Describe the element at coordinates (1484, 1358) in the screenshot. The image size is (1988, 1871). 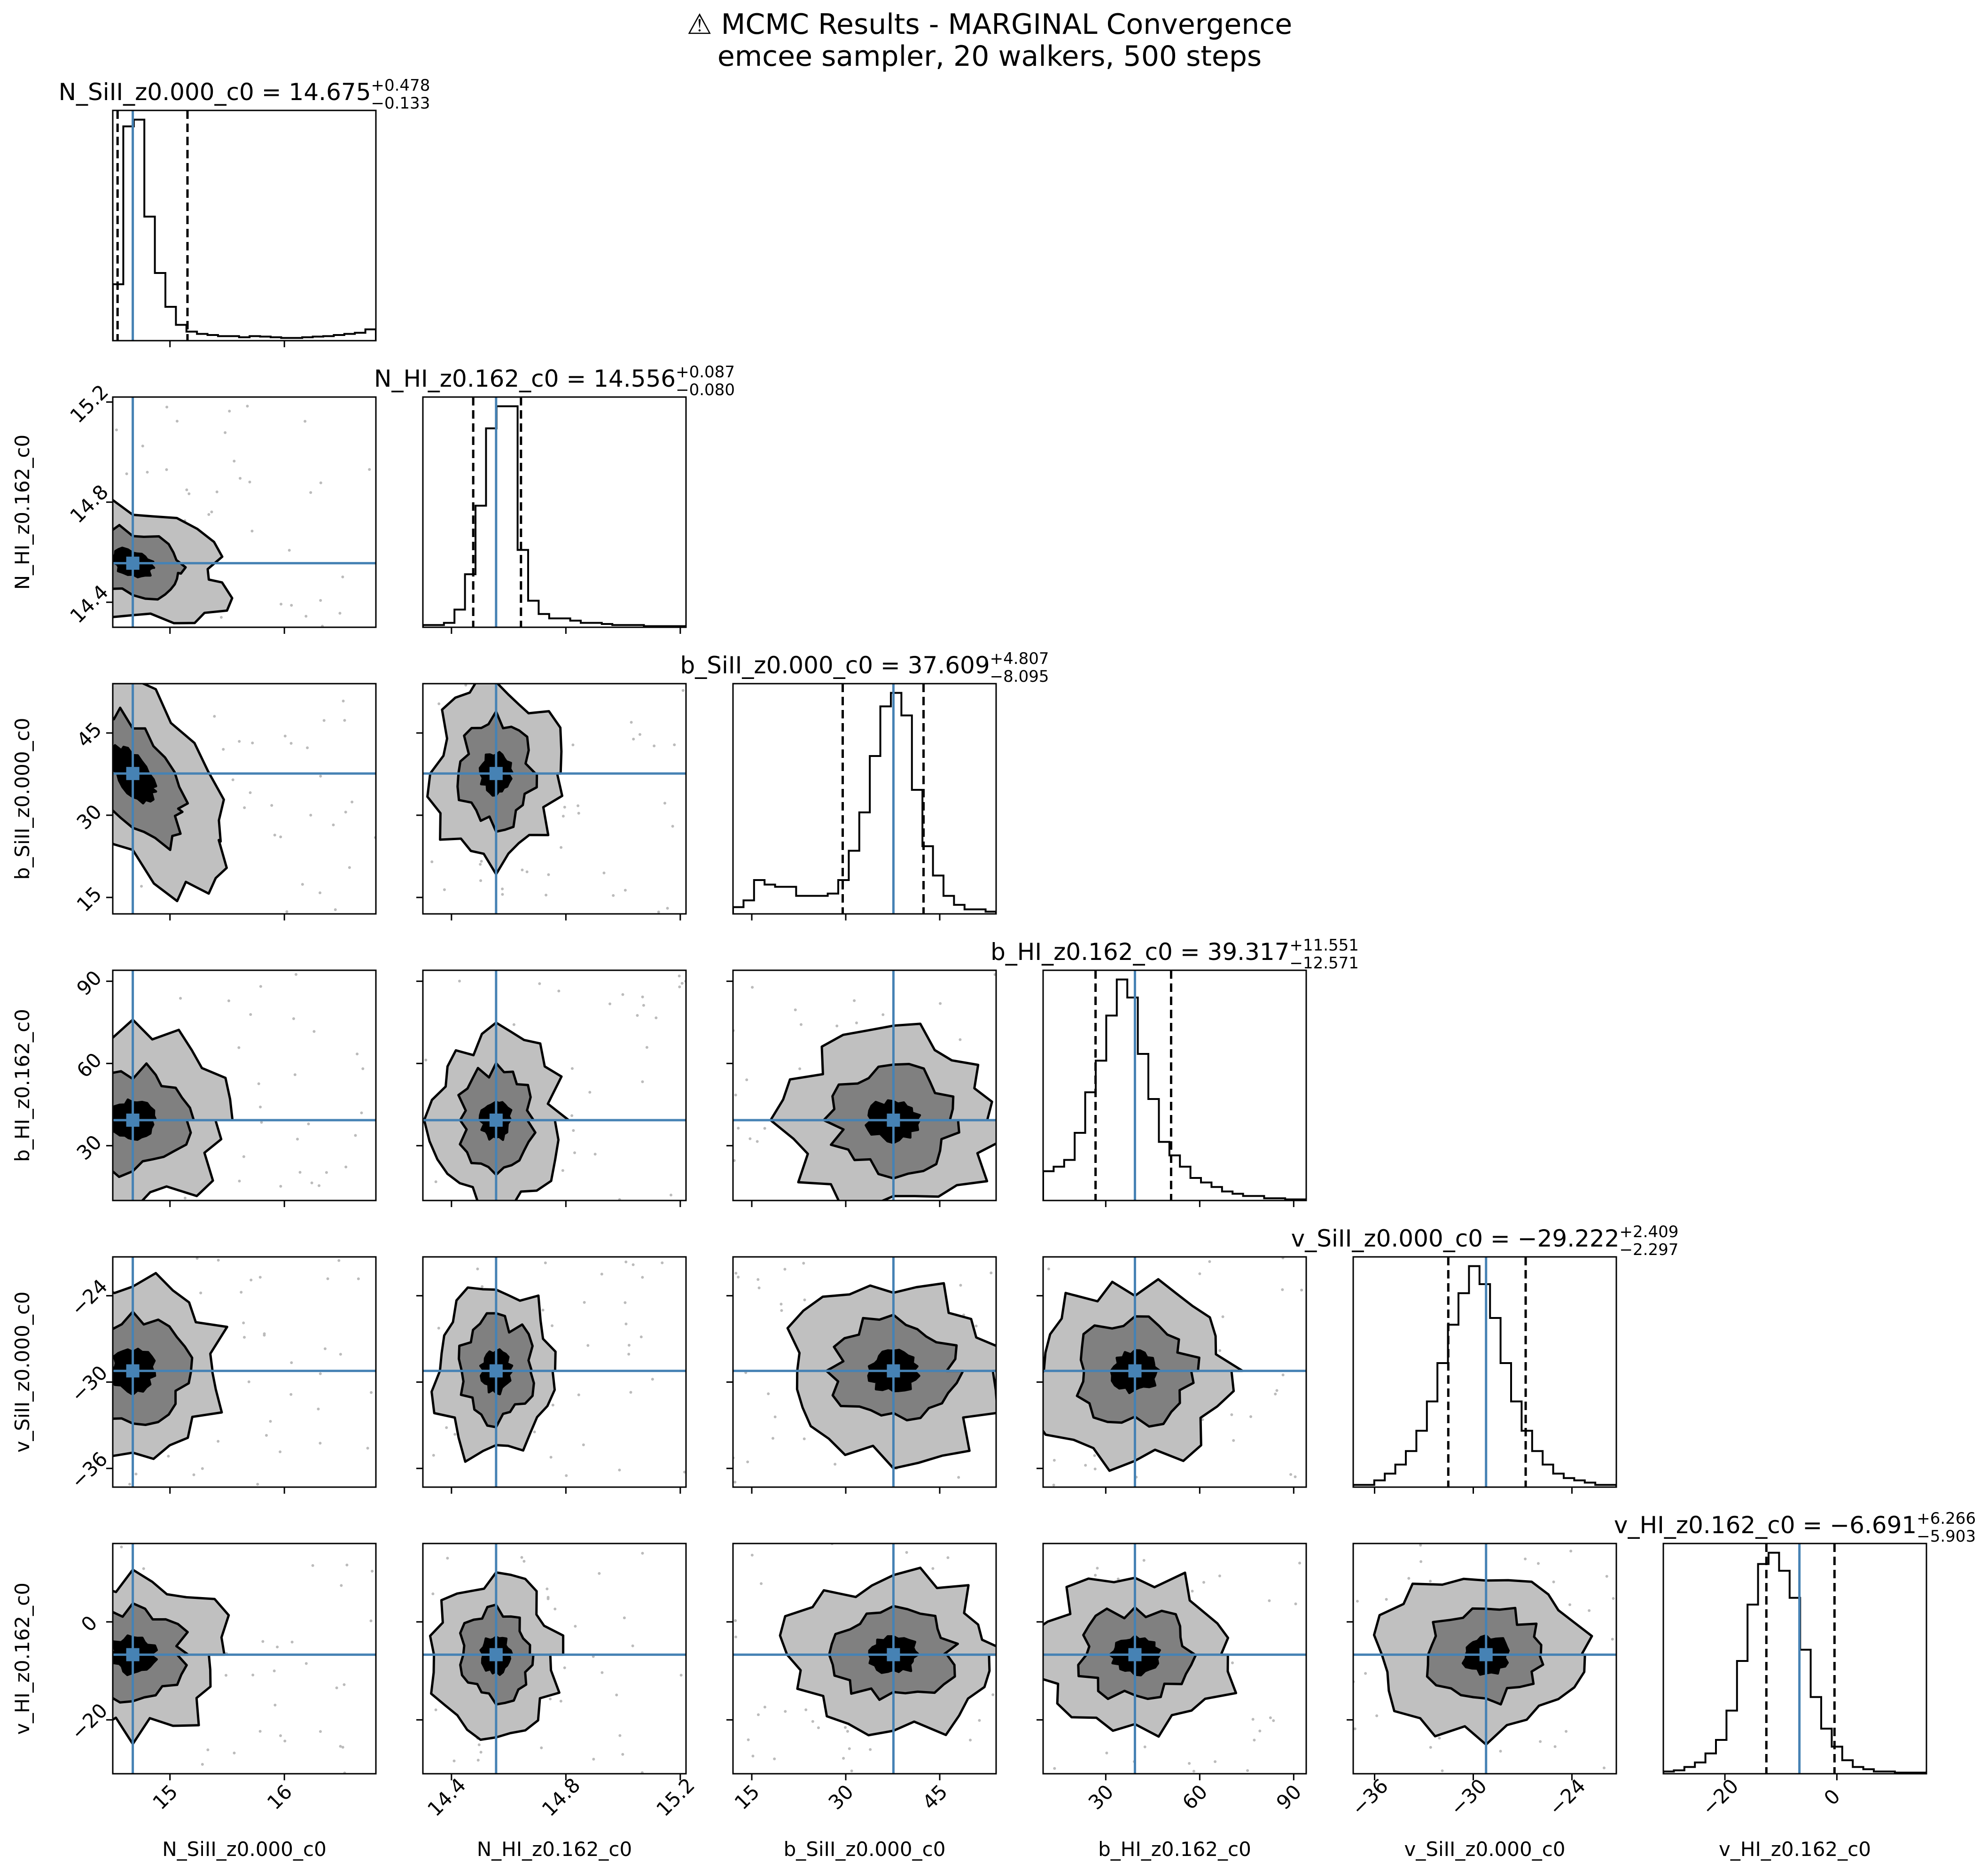
I see `panel-4-4: v_SiII_z0.000_c0 = −29.222+2.409−2.297` at that location.